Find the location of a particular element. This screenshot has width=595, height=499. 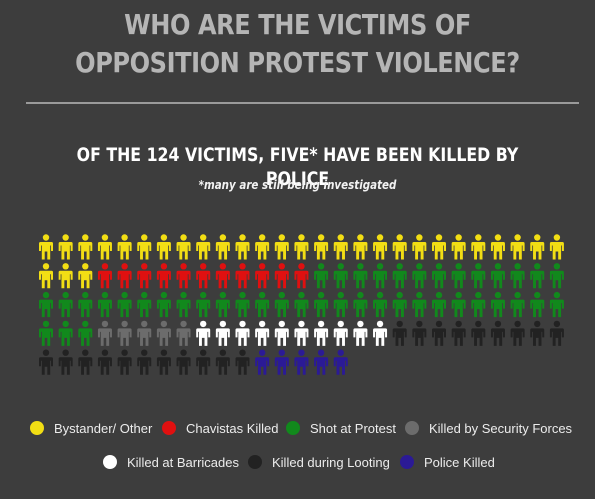

legend-label-security-forces: Killed by Security Forces is located at coordinates (501, 428).